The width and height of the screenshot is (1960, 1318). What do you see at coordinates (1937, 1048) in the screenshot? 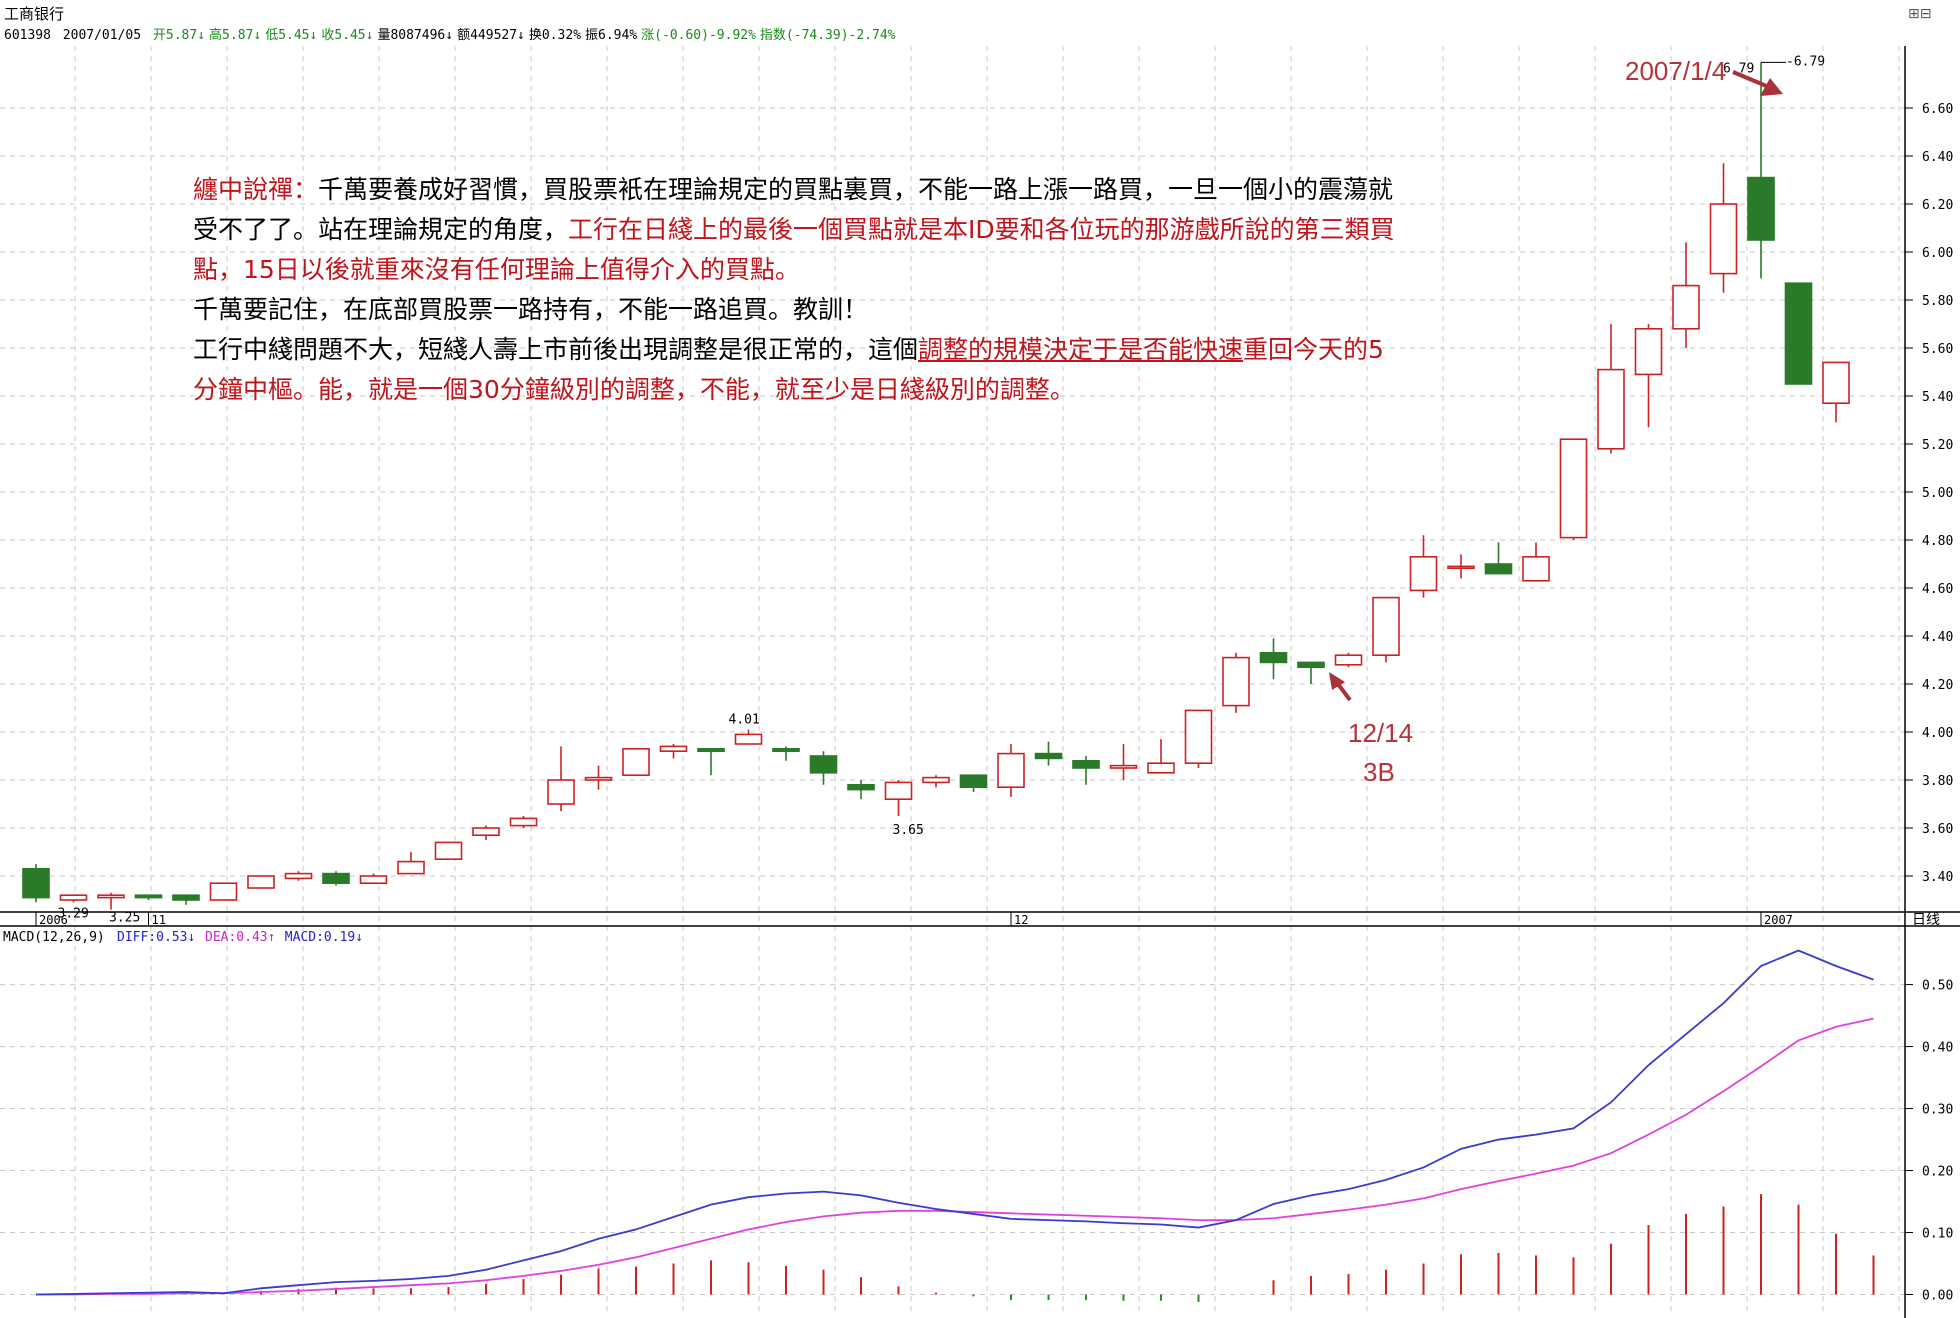
I see `macd-tick-label: 0.40` at bounding box center [1937, 1048].